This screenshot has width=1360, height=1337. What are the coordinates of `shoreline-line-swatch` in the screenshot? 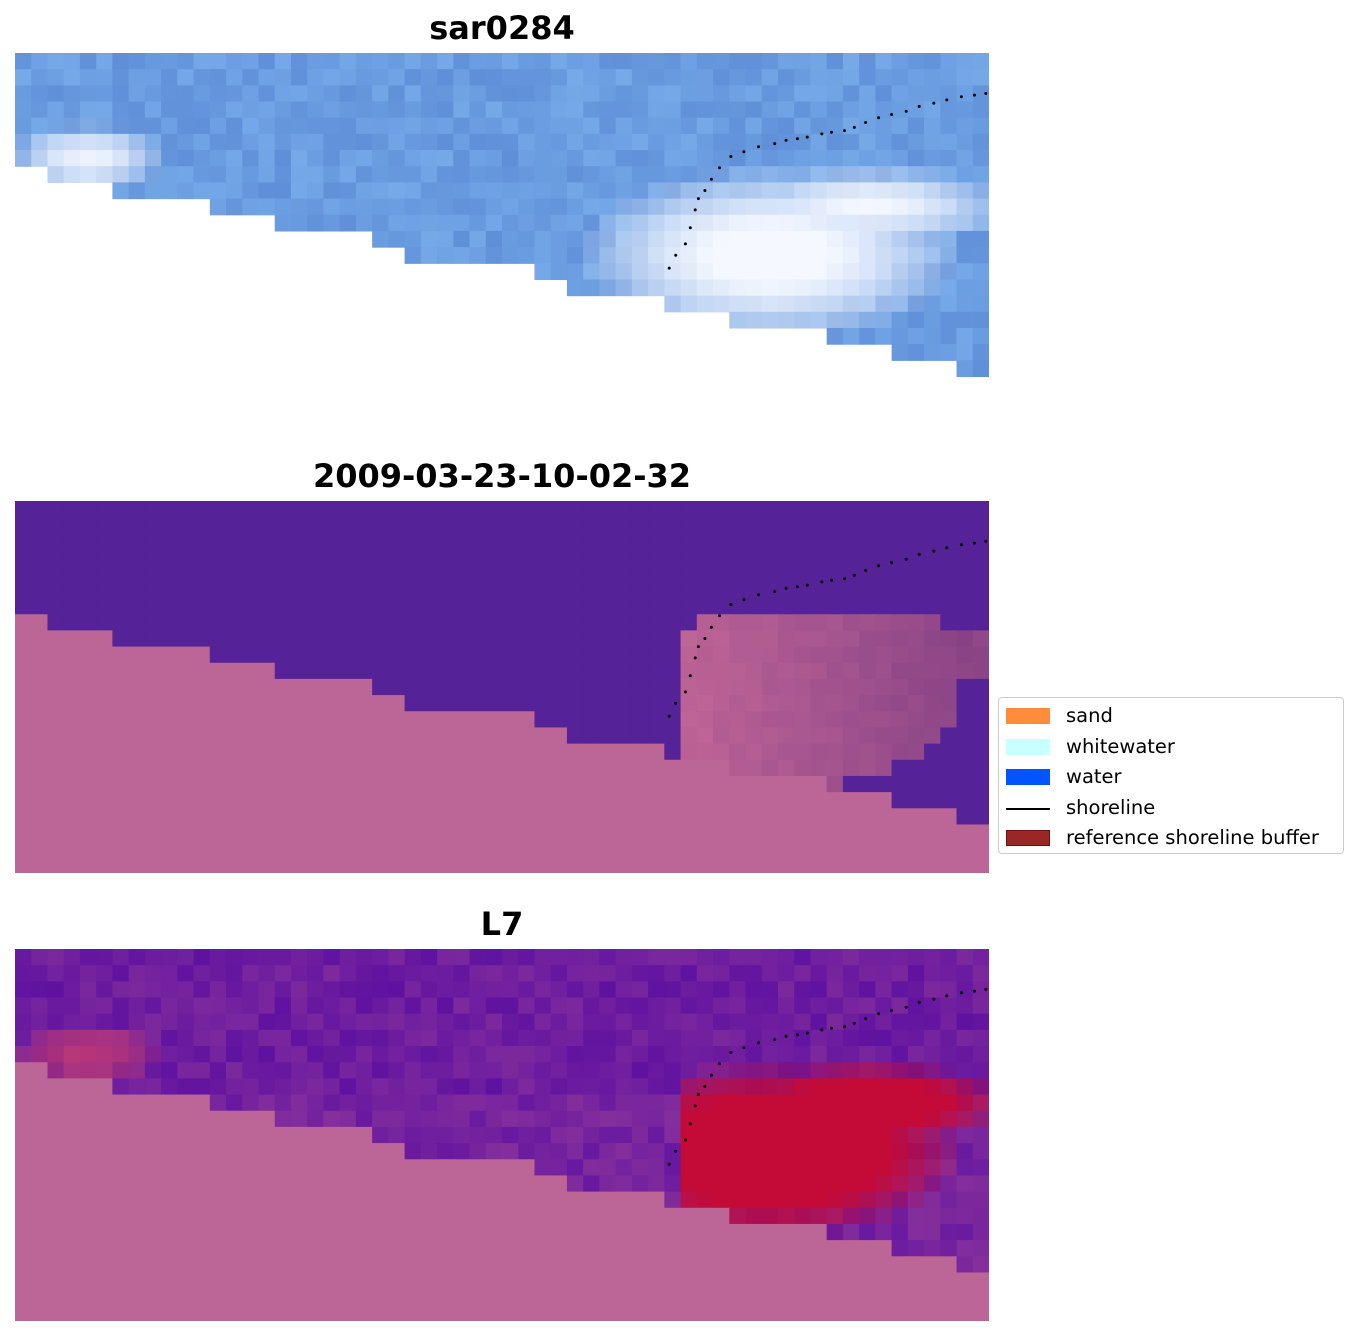 It's located at (1028, 808).